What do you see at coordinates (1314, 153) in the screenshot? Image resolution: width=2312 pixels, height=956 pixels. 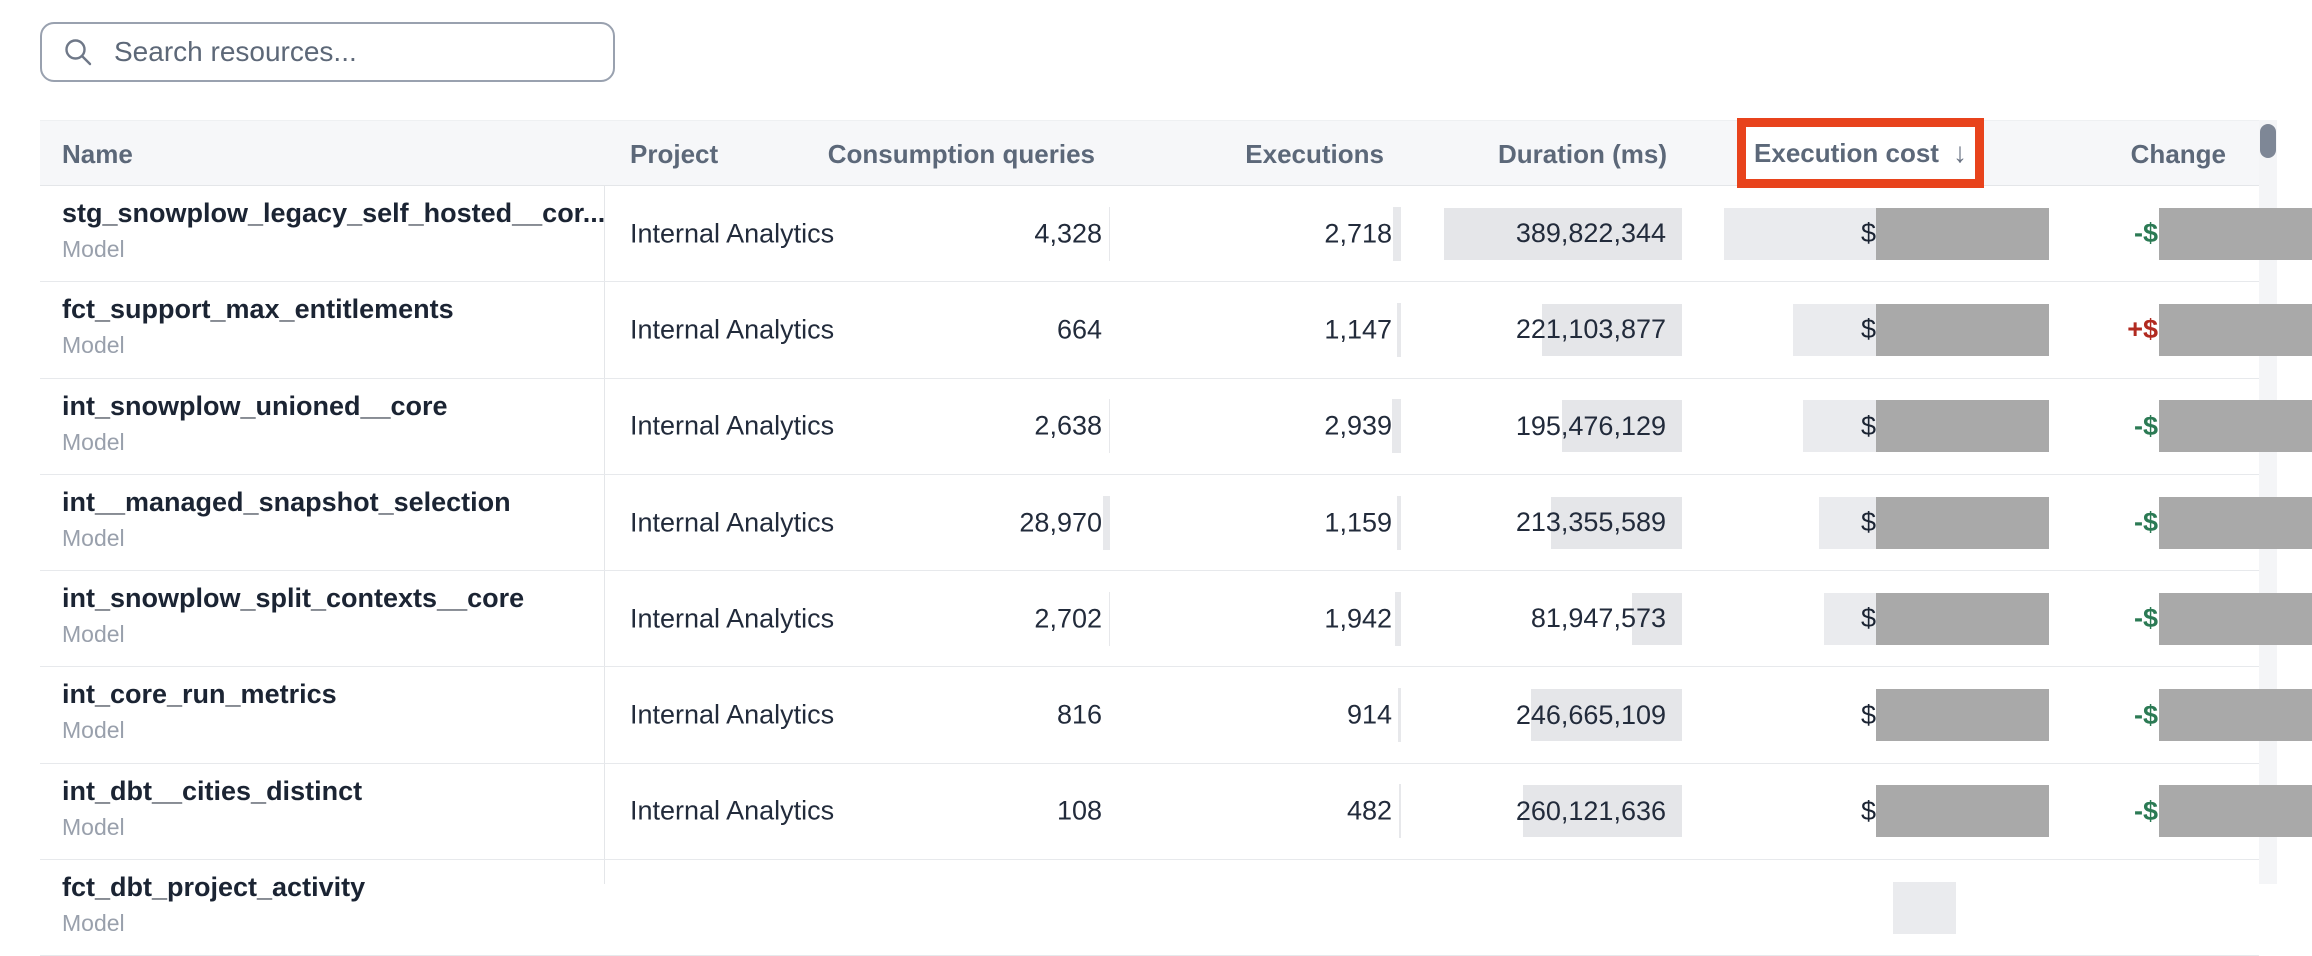 I see `column-header-executions: Executions` at bounding box center [1314, 153].